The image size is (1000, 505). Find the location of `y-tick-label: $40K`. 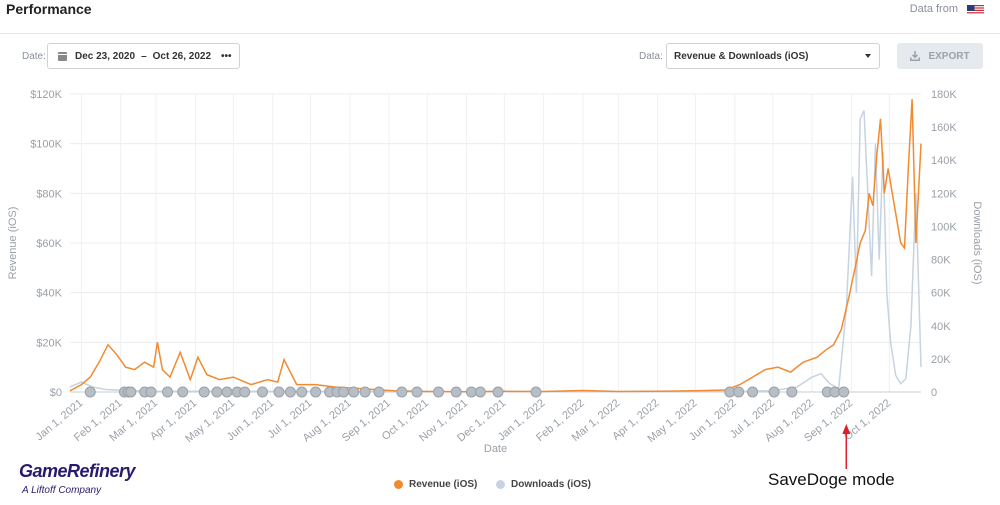

y-tick-label: $40K is located at coordinates (49, 294).